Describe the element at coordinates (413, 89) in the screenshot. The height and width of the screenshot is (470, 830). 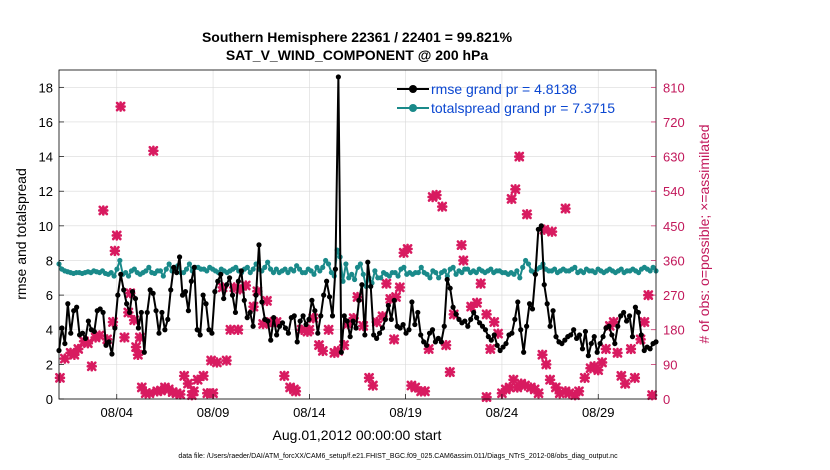
I see `legend-rmse-marker` at that location.